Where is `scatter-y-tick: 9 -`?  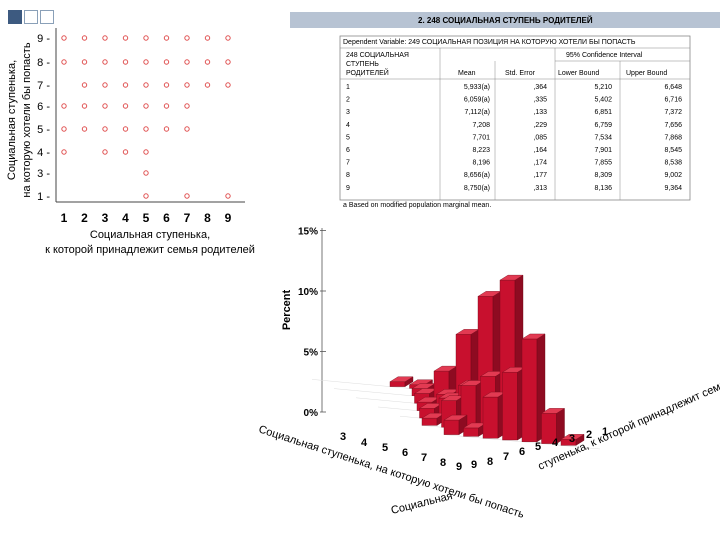 scatter-y-tick: 9 - is located at coordinates (43, 39).